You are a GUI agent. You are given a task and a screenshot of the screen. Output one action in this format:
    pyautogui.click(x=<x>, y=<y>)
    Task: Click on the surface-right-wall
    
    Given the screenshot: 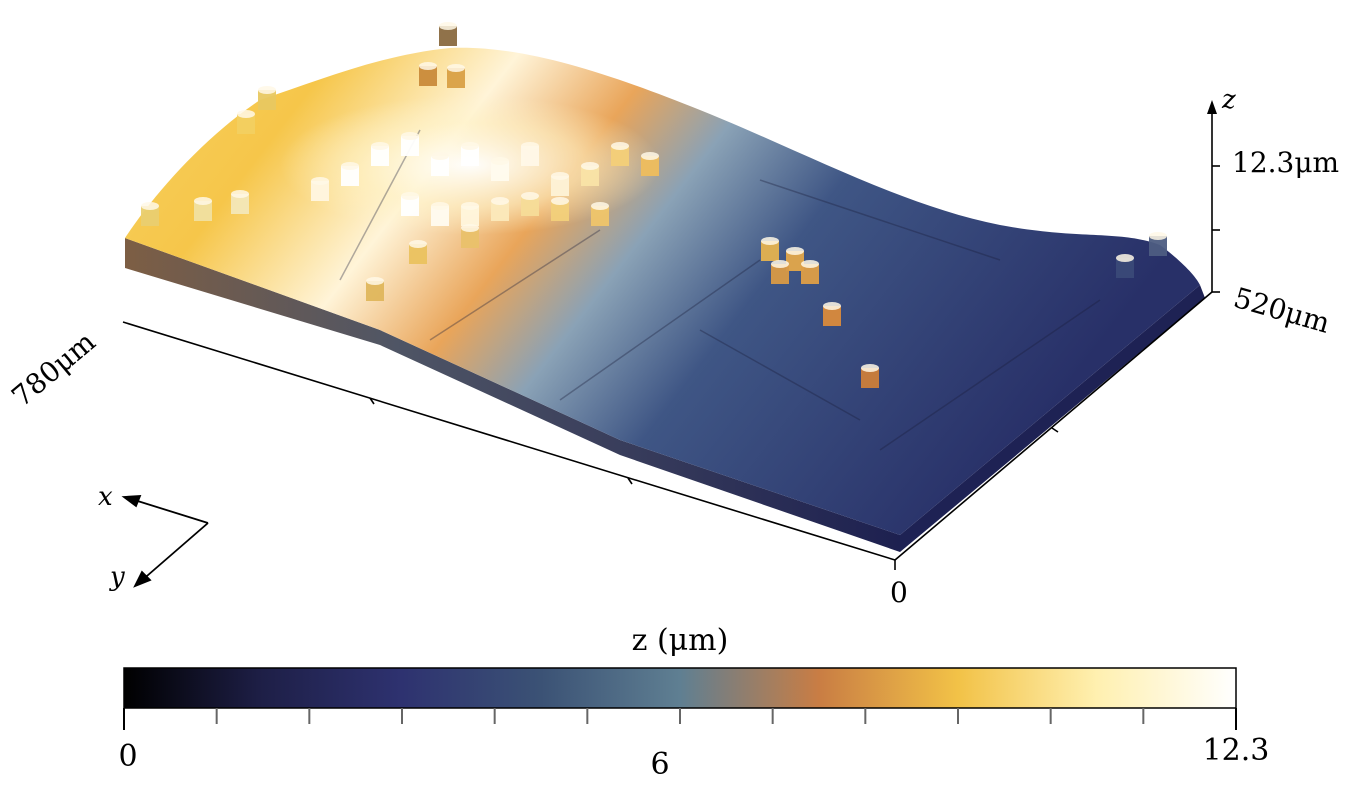 What is the action you would take?
    pyautogui.click(x=1052, y=418)
    